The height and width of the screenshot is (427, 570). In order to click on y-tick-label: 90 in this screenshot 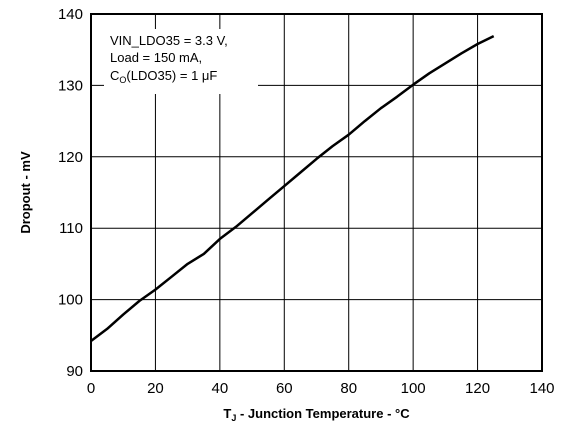, I will do `click(74, 371)`.